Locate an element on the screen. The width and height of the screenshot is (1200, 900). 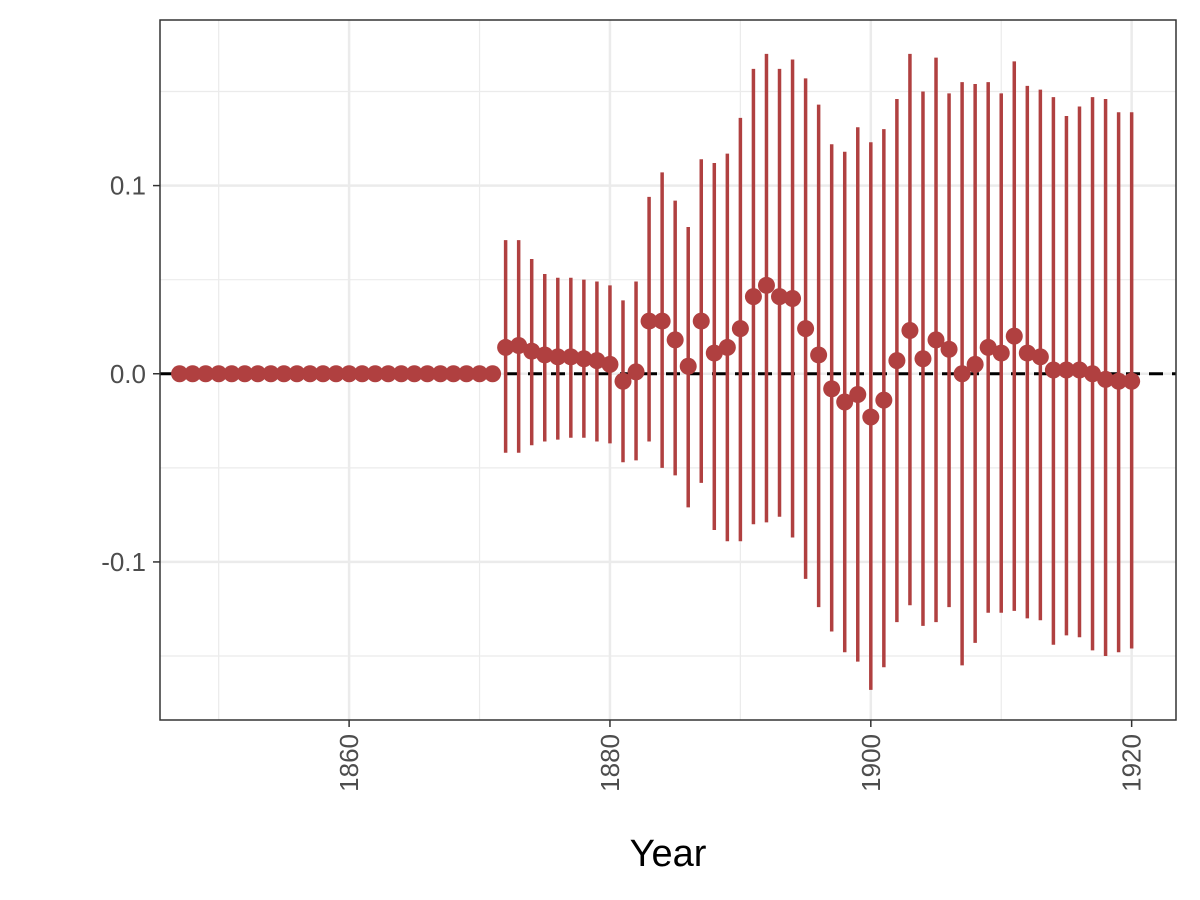
x-tick-label: 1920 is located at coordinates (1132, 763).